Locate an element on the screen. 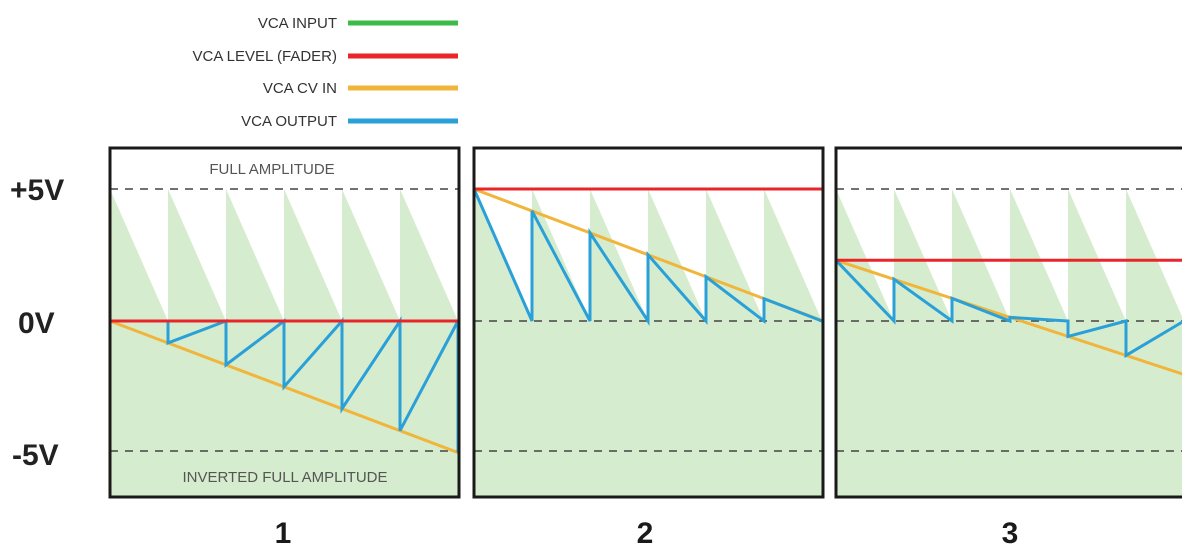 The height and width of the screenshot is (548, 1182). legend-label-vca-level: VCA LEVEL (FADER) is located at coordinates (265, 56).